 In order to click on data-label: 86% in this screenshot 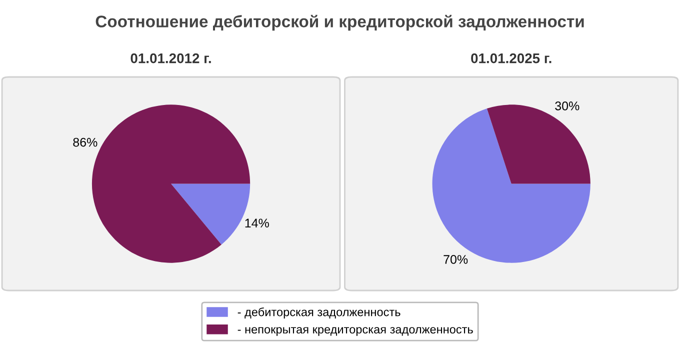, I will do `click(85, 142)`.